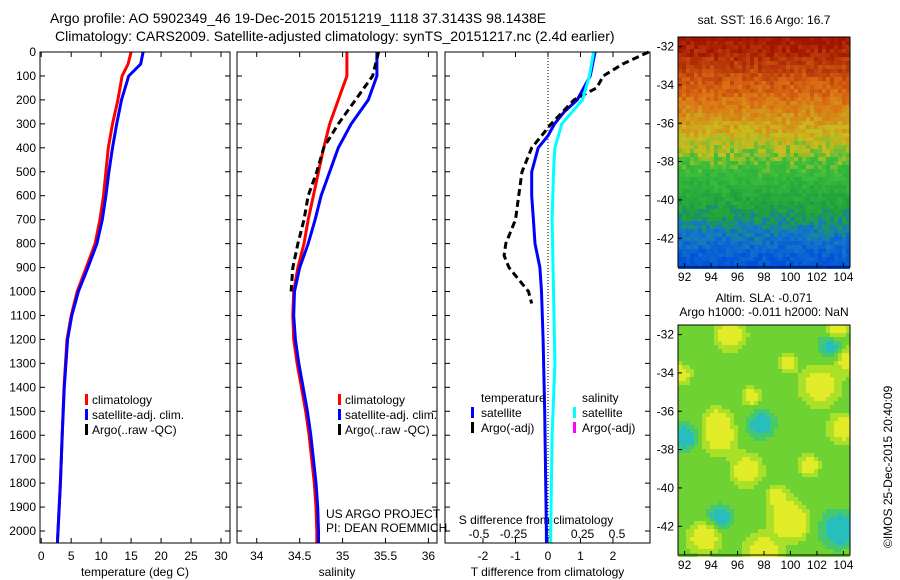  Describe the element at coordinates (26, 148) in the screenshot. I see `y-tick-label: 400` at that location.